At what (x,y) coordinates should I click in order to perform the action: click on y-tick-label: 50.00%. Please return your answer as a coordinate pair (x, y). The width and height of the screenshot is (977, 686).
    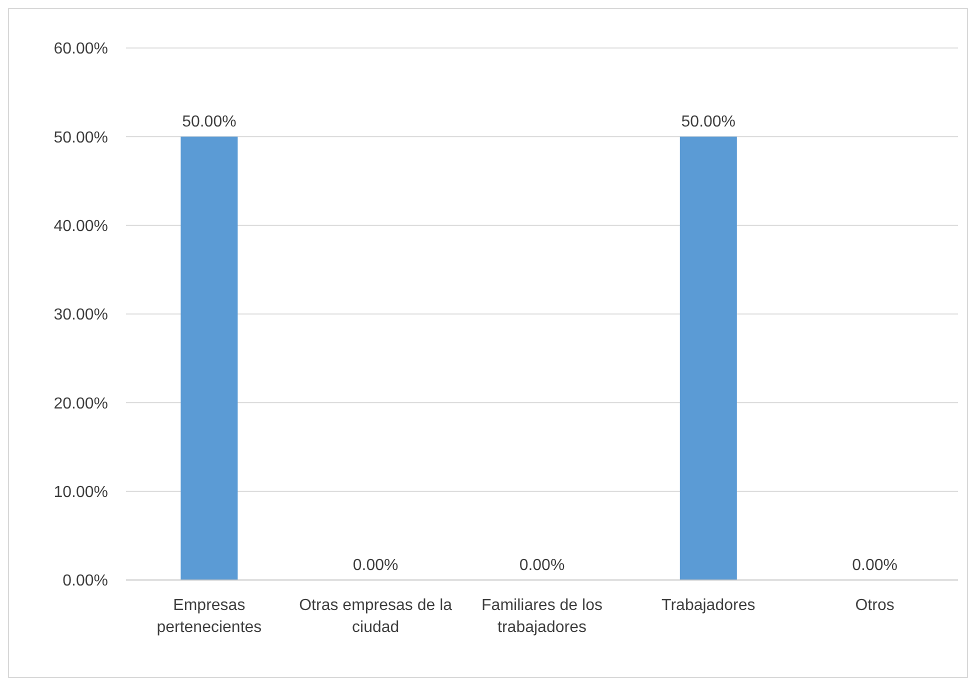
    Looking at the image, I should click on (81, 137).